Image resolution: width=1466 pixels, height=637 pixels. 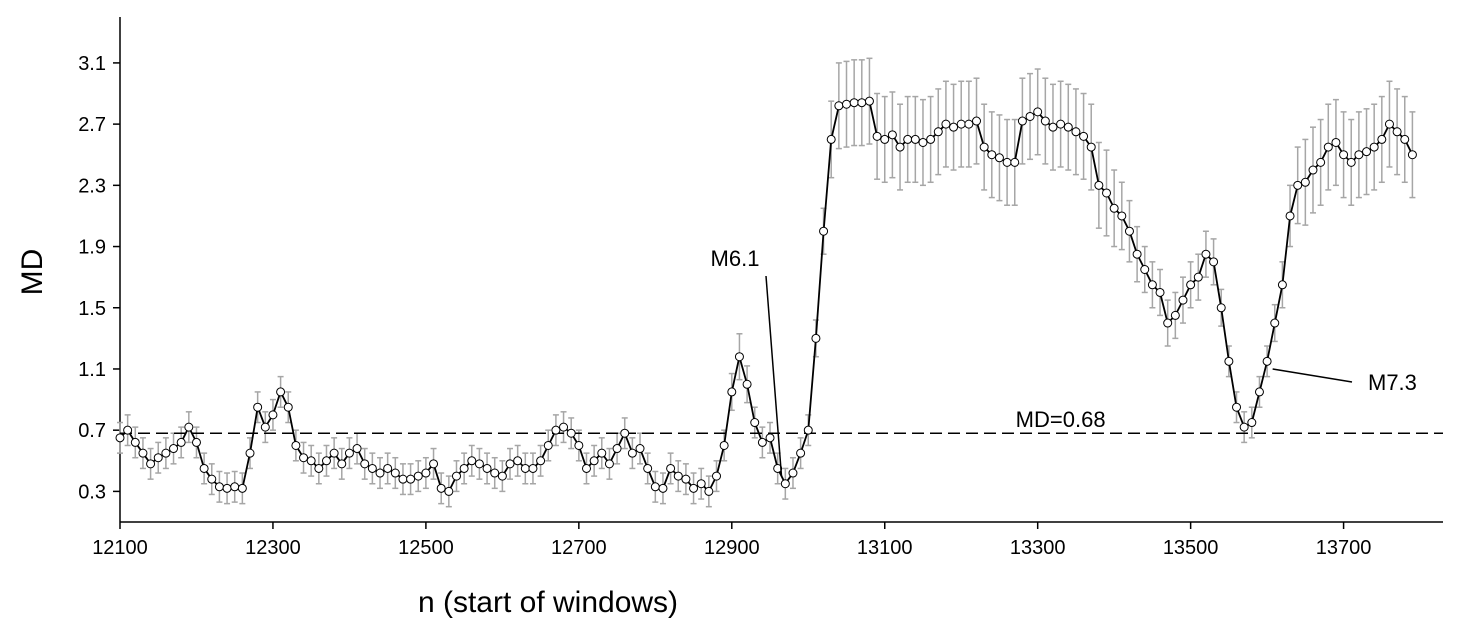 What do you see at coordinates (1312, 375) in the screenshot?
I see `annotation-pointer` at bounding box center [1312, 375].